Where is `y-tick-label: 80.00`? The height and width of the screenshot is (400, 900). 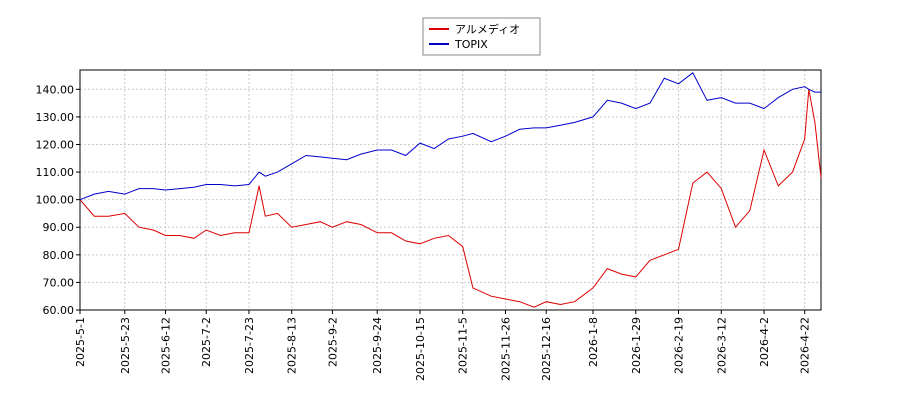
y-tick-label: 80.00 is located at coordinates (59, 255).